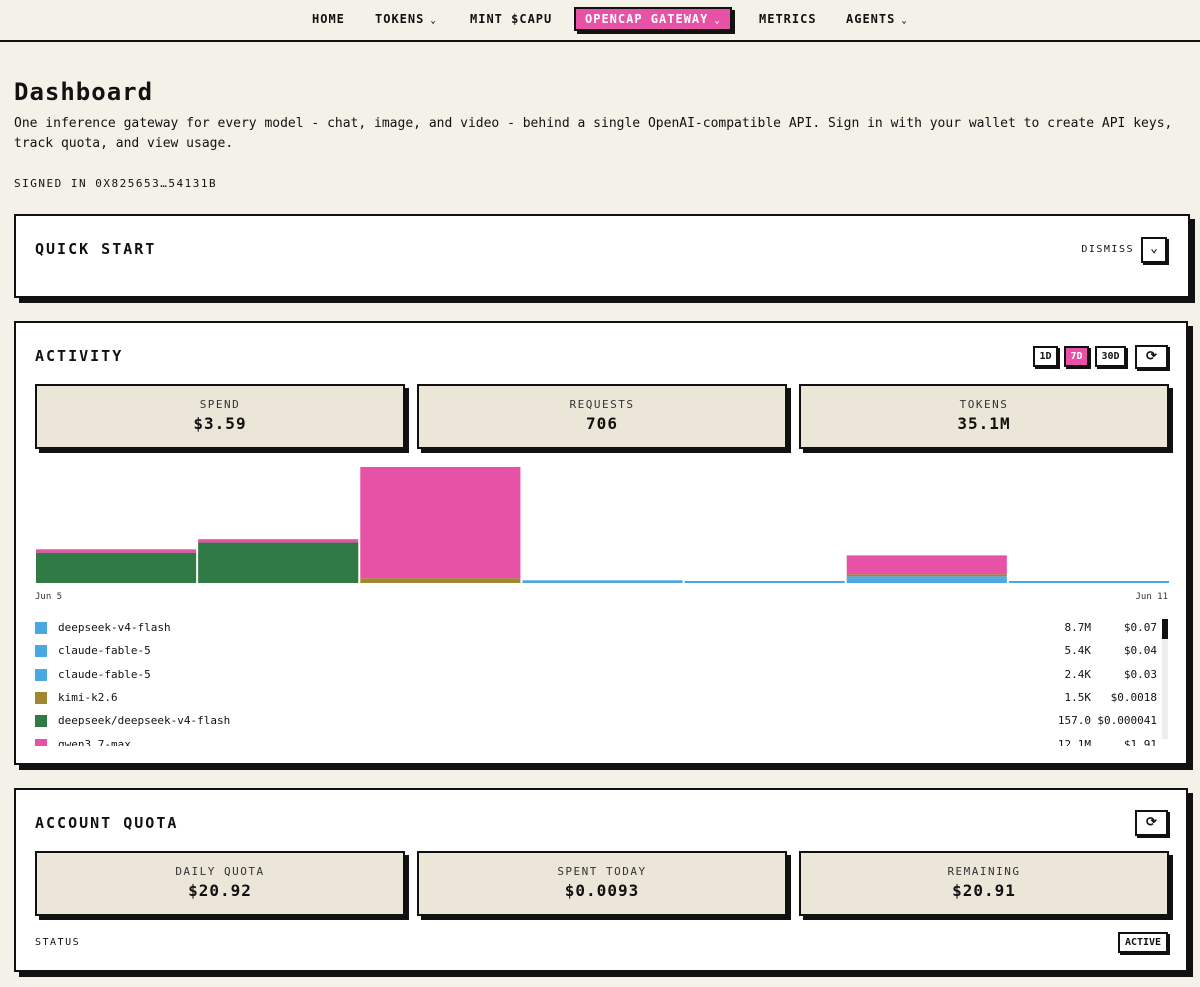  I want to click on stat-value: 706, so click(602, 423).